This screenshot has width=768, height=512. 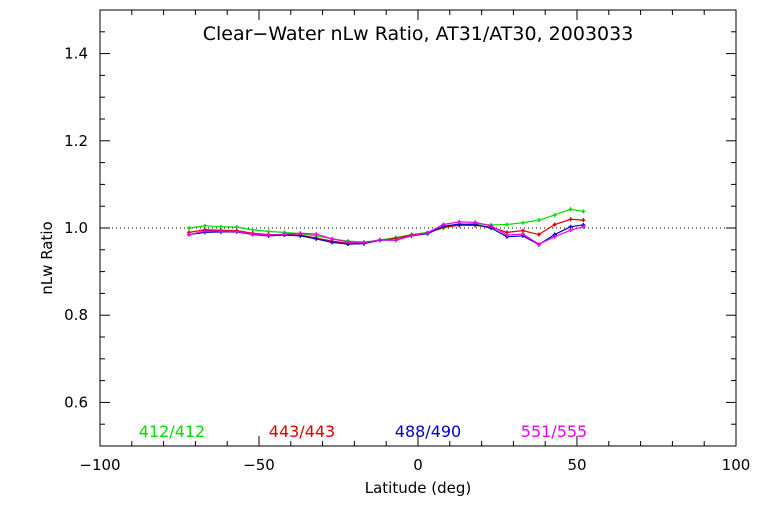 I want to click on x-tick-label: −50, so click(x=259, y=465).